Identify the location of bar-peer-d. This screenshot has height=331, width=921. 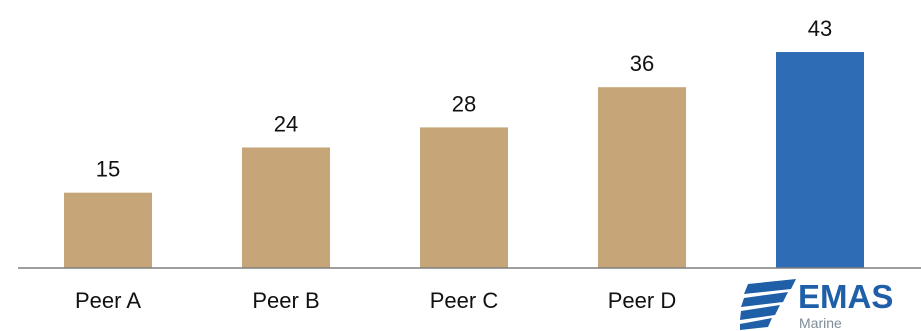
(642, 177).